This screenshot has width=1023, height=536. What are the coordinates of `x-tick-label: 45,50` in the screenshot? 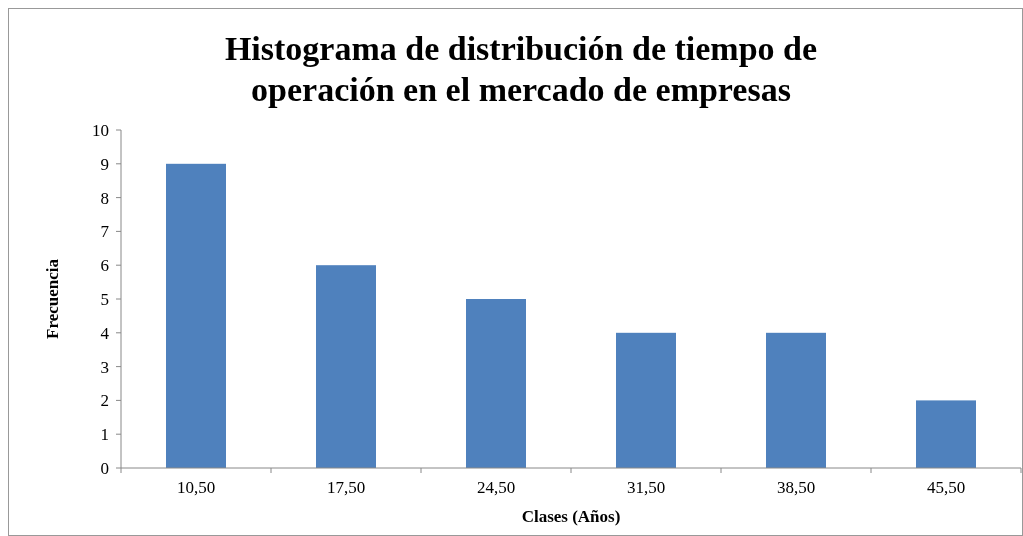 It's located at (946, 487).